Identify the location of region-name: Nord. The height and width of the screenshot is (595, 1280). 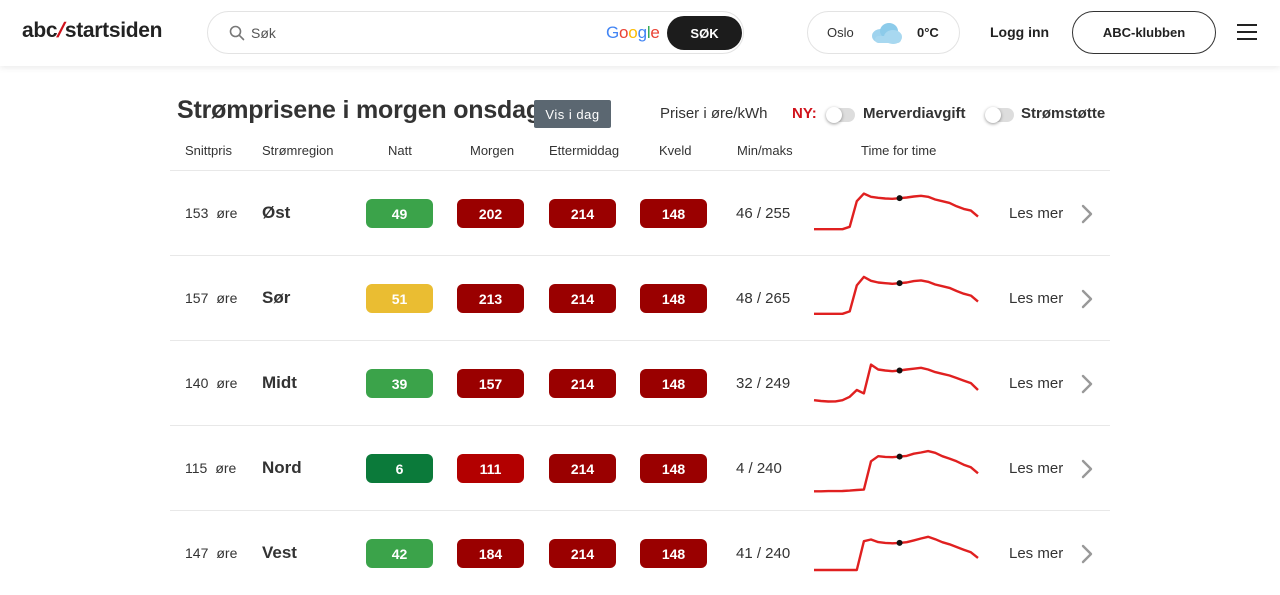
(282, 467).